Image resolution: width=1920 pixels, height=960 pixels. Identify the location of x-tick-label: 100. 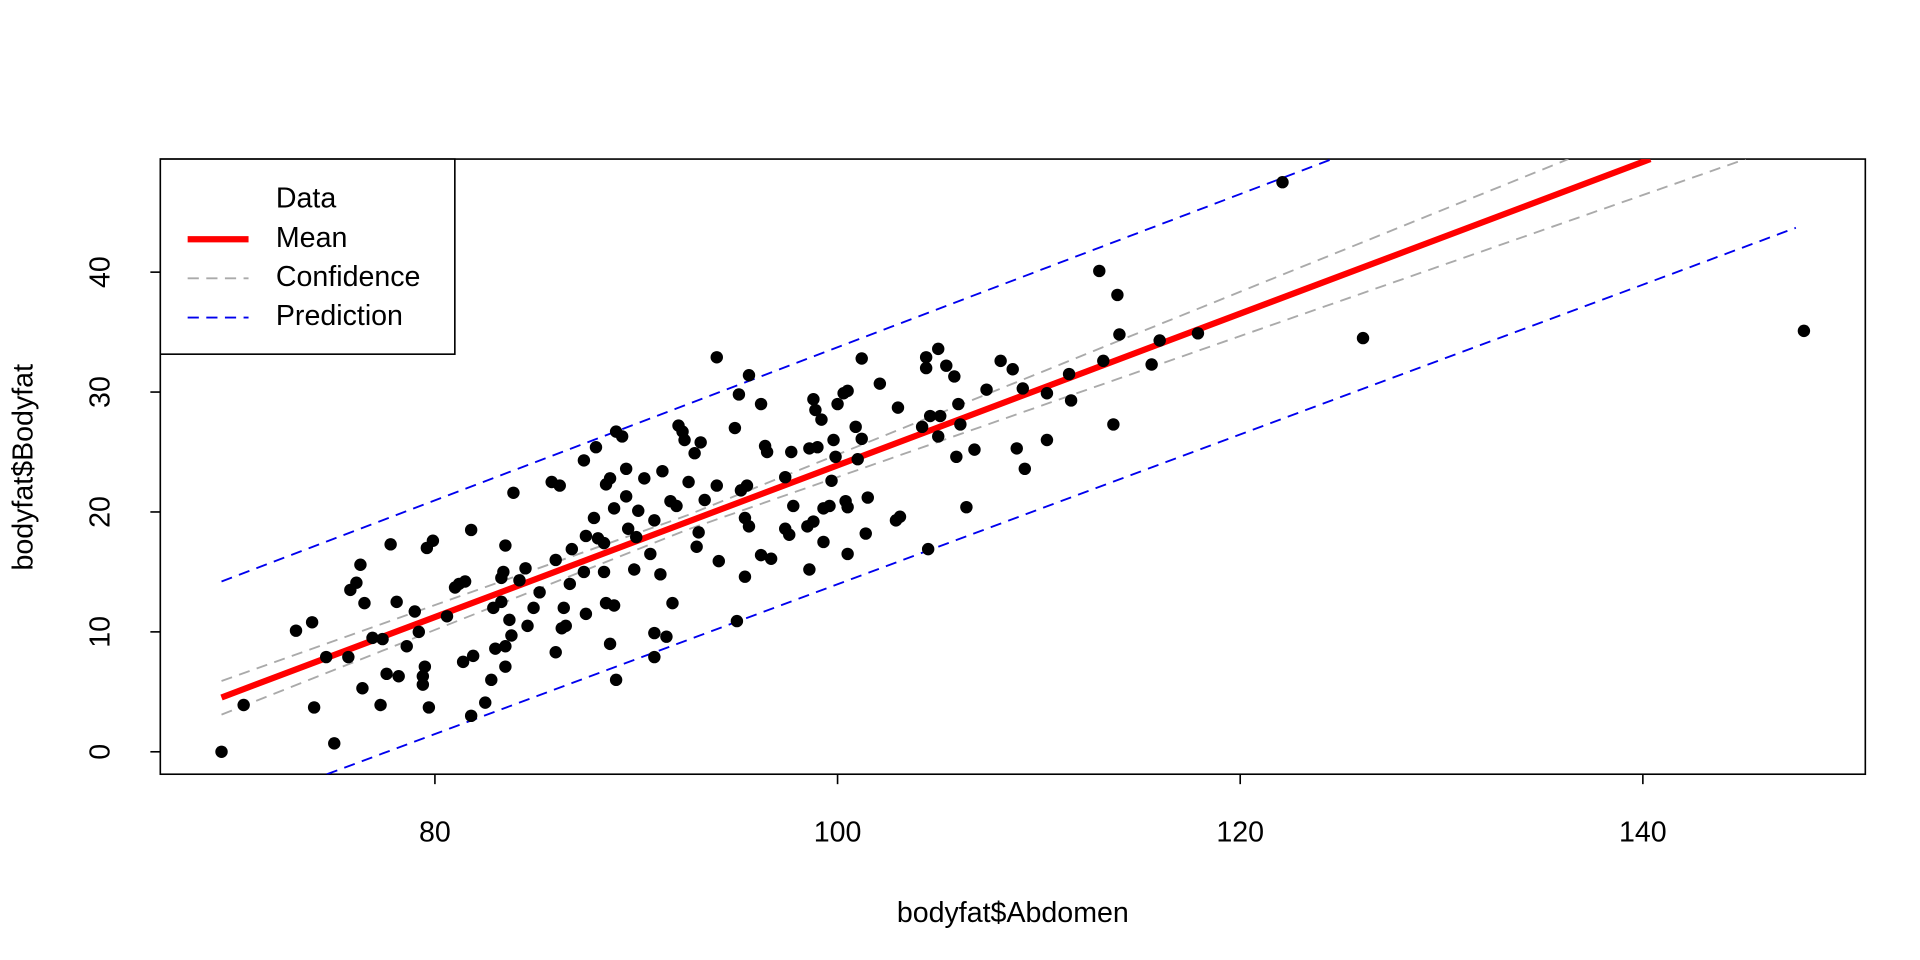
(838, 832).